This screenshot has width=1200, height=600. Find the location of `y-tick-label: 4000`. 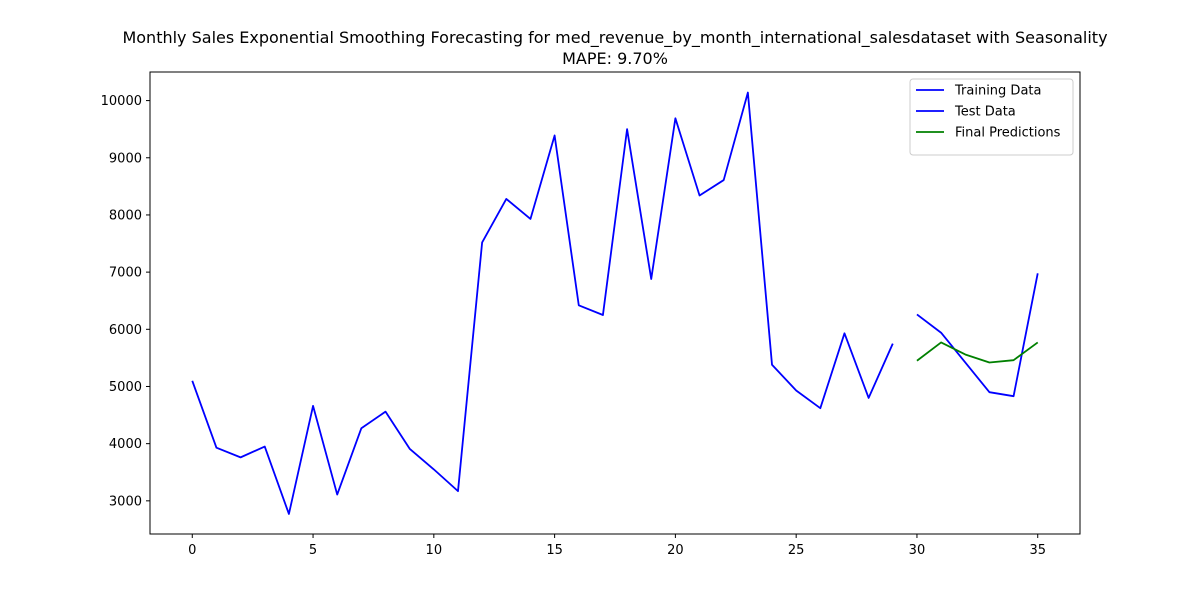

y-tick-label: 4000 is located at coordinates (125, 444).